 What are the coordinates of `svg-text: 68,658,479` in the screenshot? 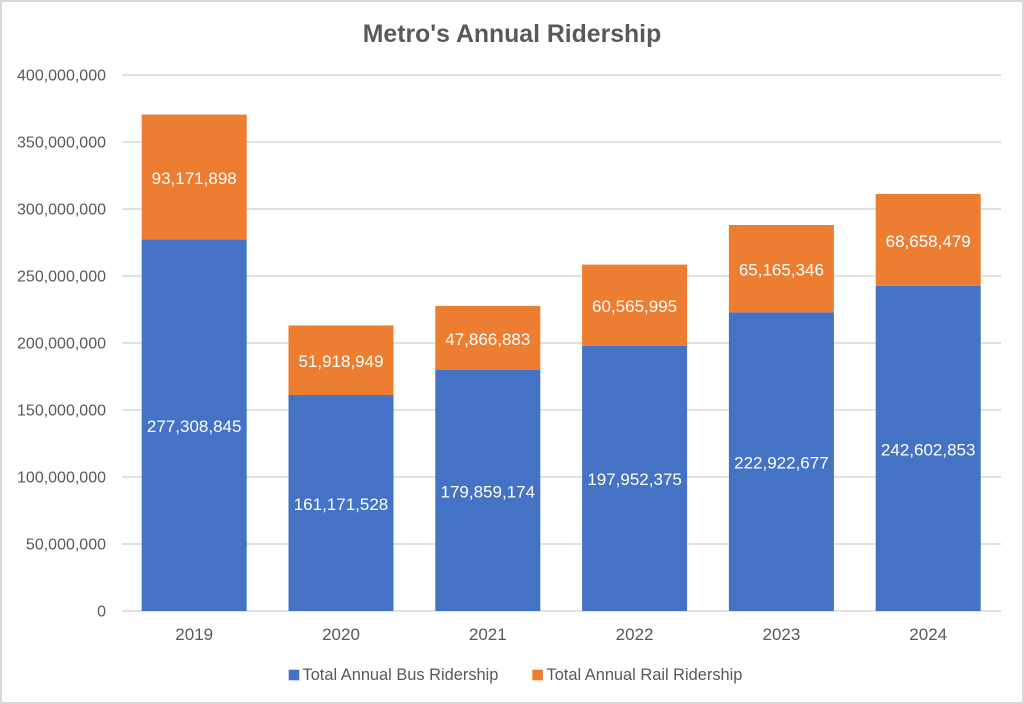 It's located at (928, 241).